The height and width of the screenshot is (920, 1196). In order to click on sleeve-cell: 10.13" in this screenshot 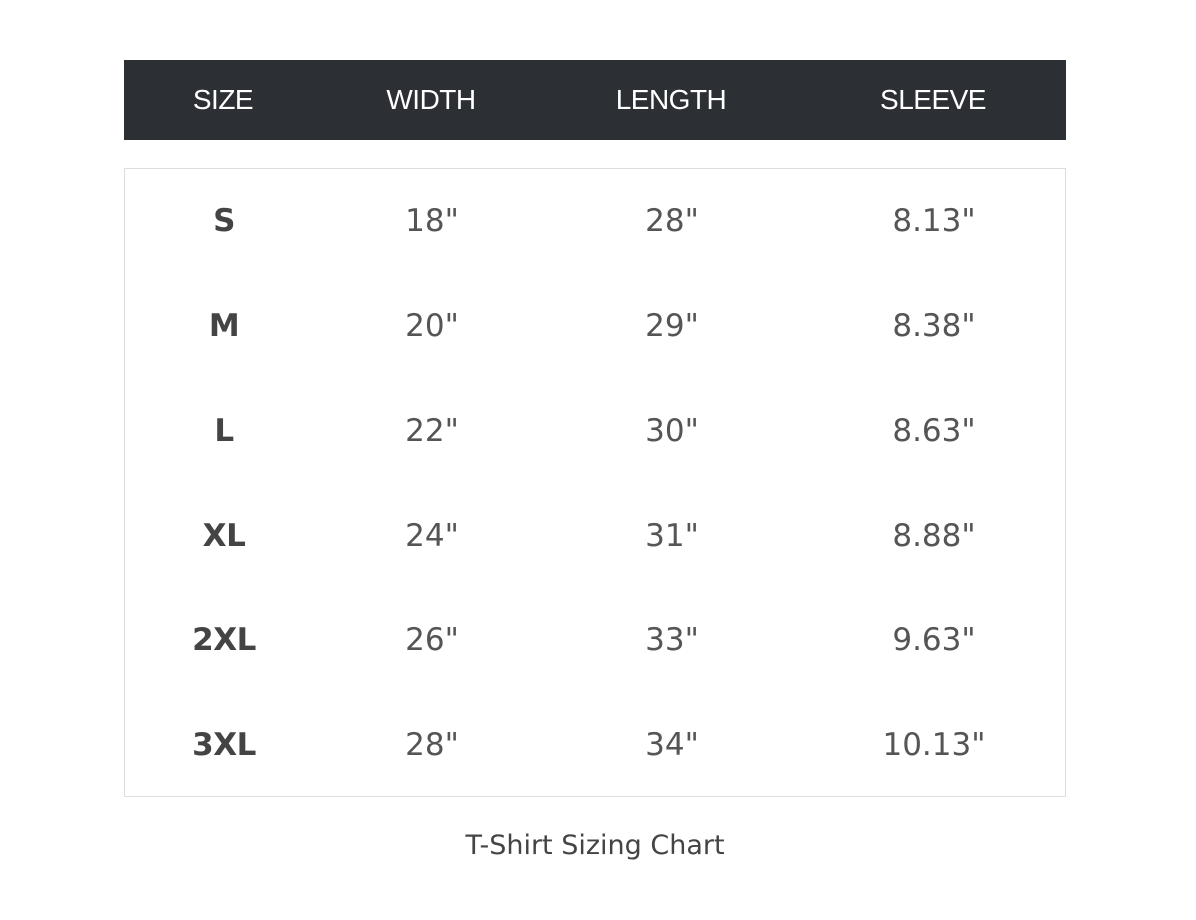, I will do `click(934, 745)`.